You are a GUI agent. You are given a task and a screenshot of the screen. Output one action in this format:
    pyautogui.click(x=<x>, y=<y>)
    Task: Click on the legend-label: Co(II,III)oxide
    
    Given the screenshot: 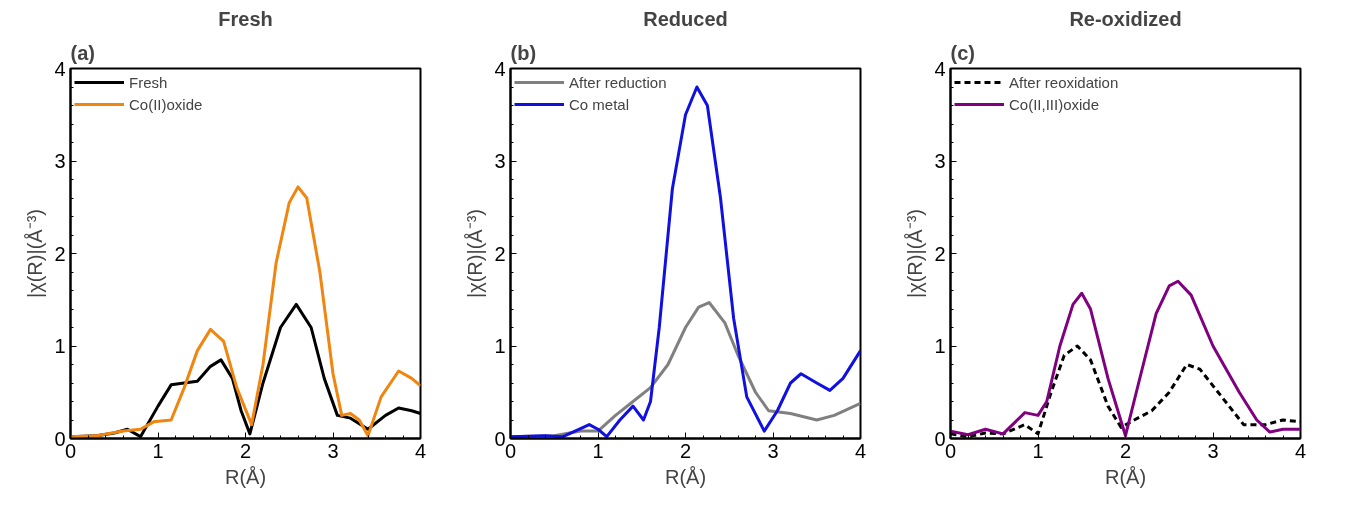 What is the action you would take?
    pyautogui.click(x=1054, y=104)
    